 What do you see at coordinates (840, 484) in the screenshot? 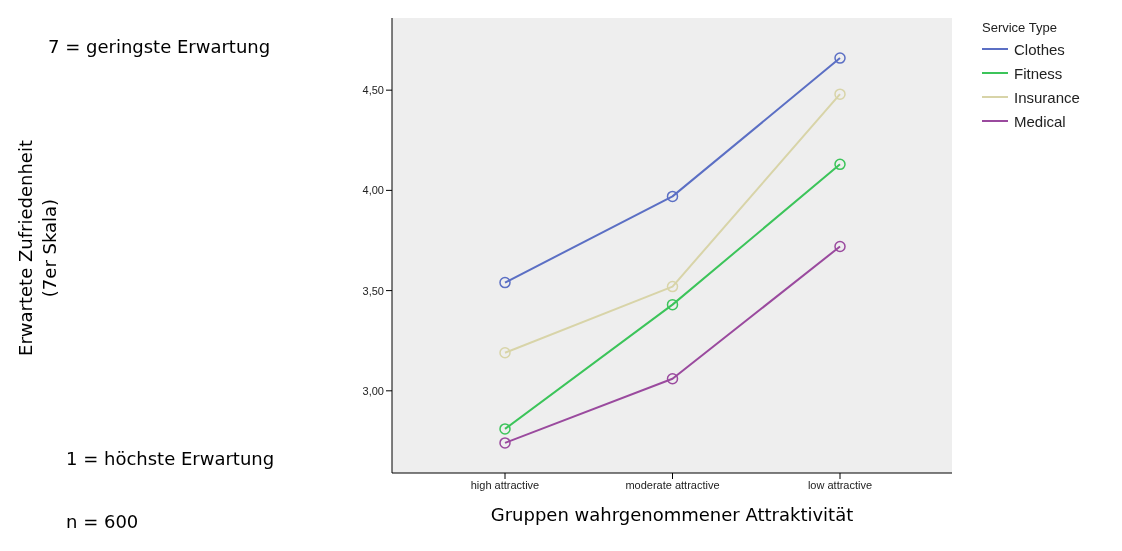
I see `x-tick-label: low attractive` at bounding box center [840, 484].